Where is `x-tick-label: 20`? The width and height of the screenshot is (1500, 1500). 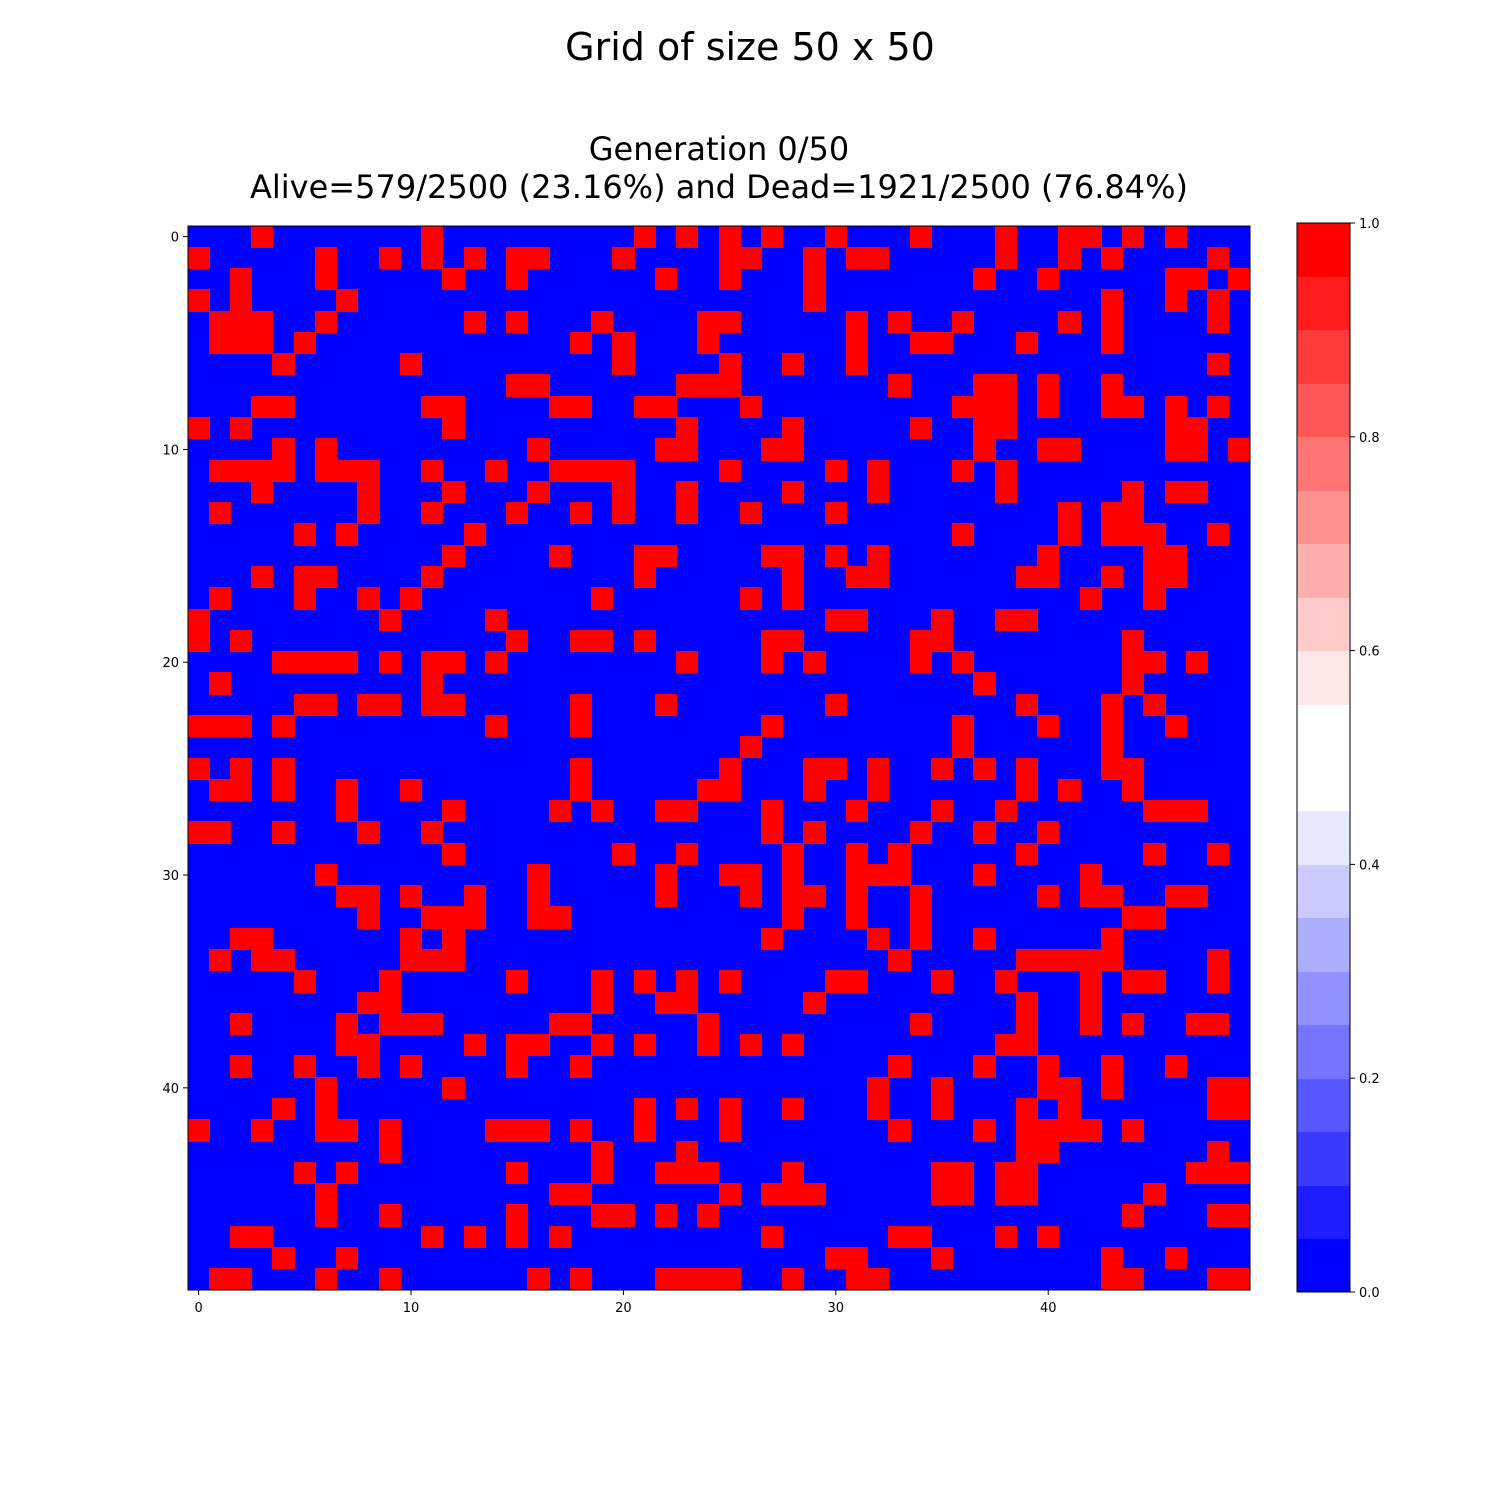 x-tick-label: 20 is located at coordinates (623, 1308).